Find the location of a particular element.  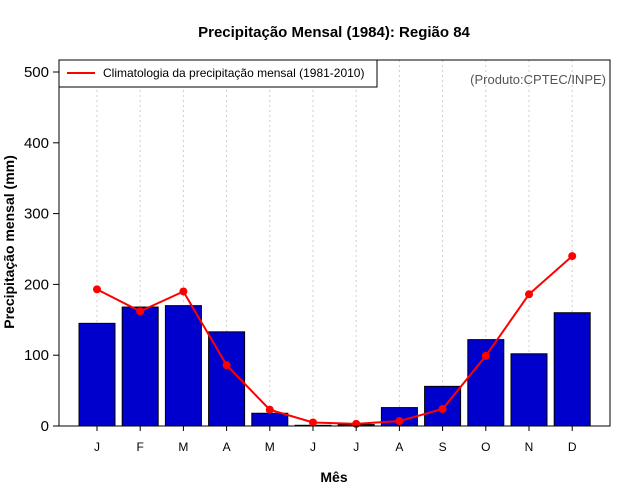

y-tick-label: 500 is located at coordinates (36, 72).